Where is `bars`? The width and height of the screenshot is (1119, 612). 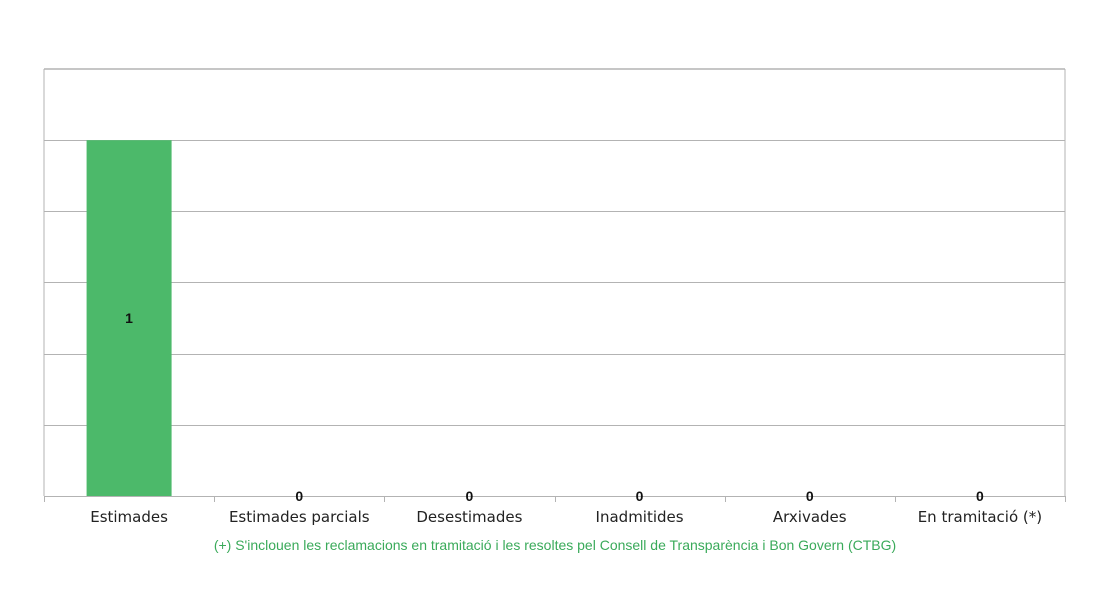
bars is located at coordinates (129, 318).